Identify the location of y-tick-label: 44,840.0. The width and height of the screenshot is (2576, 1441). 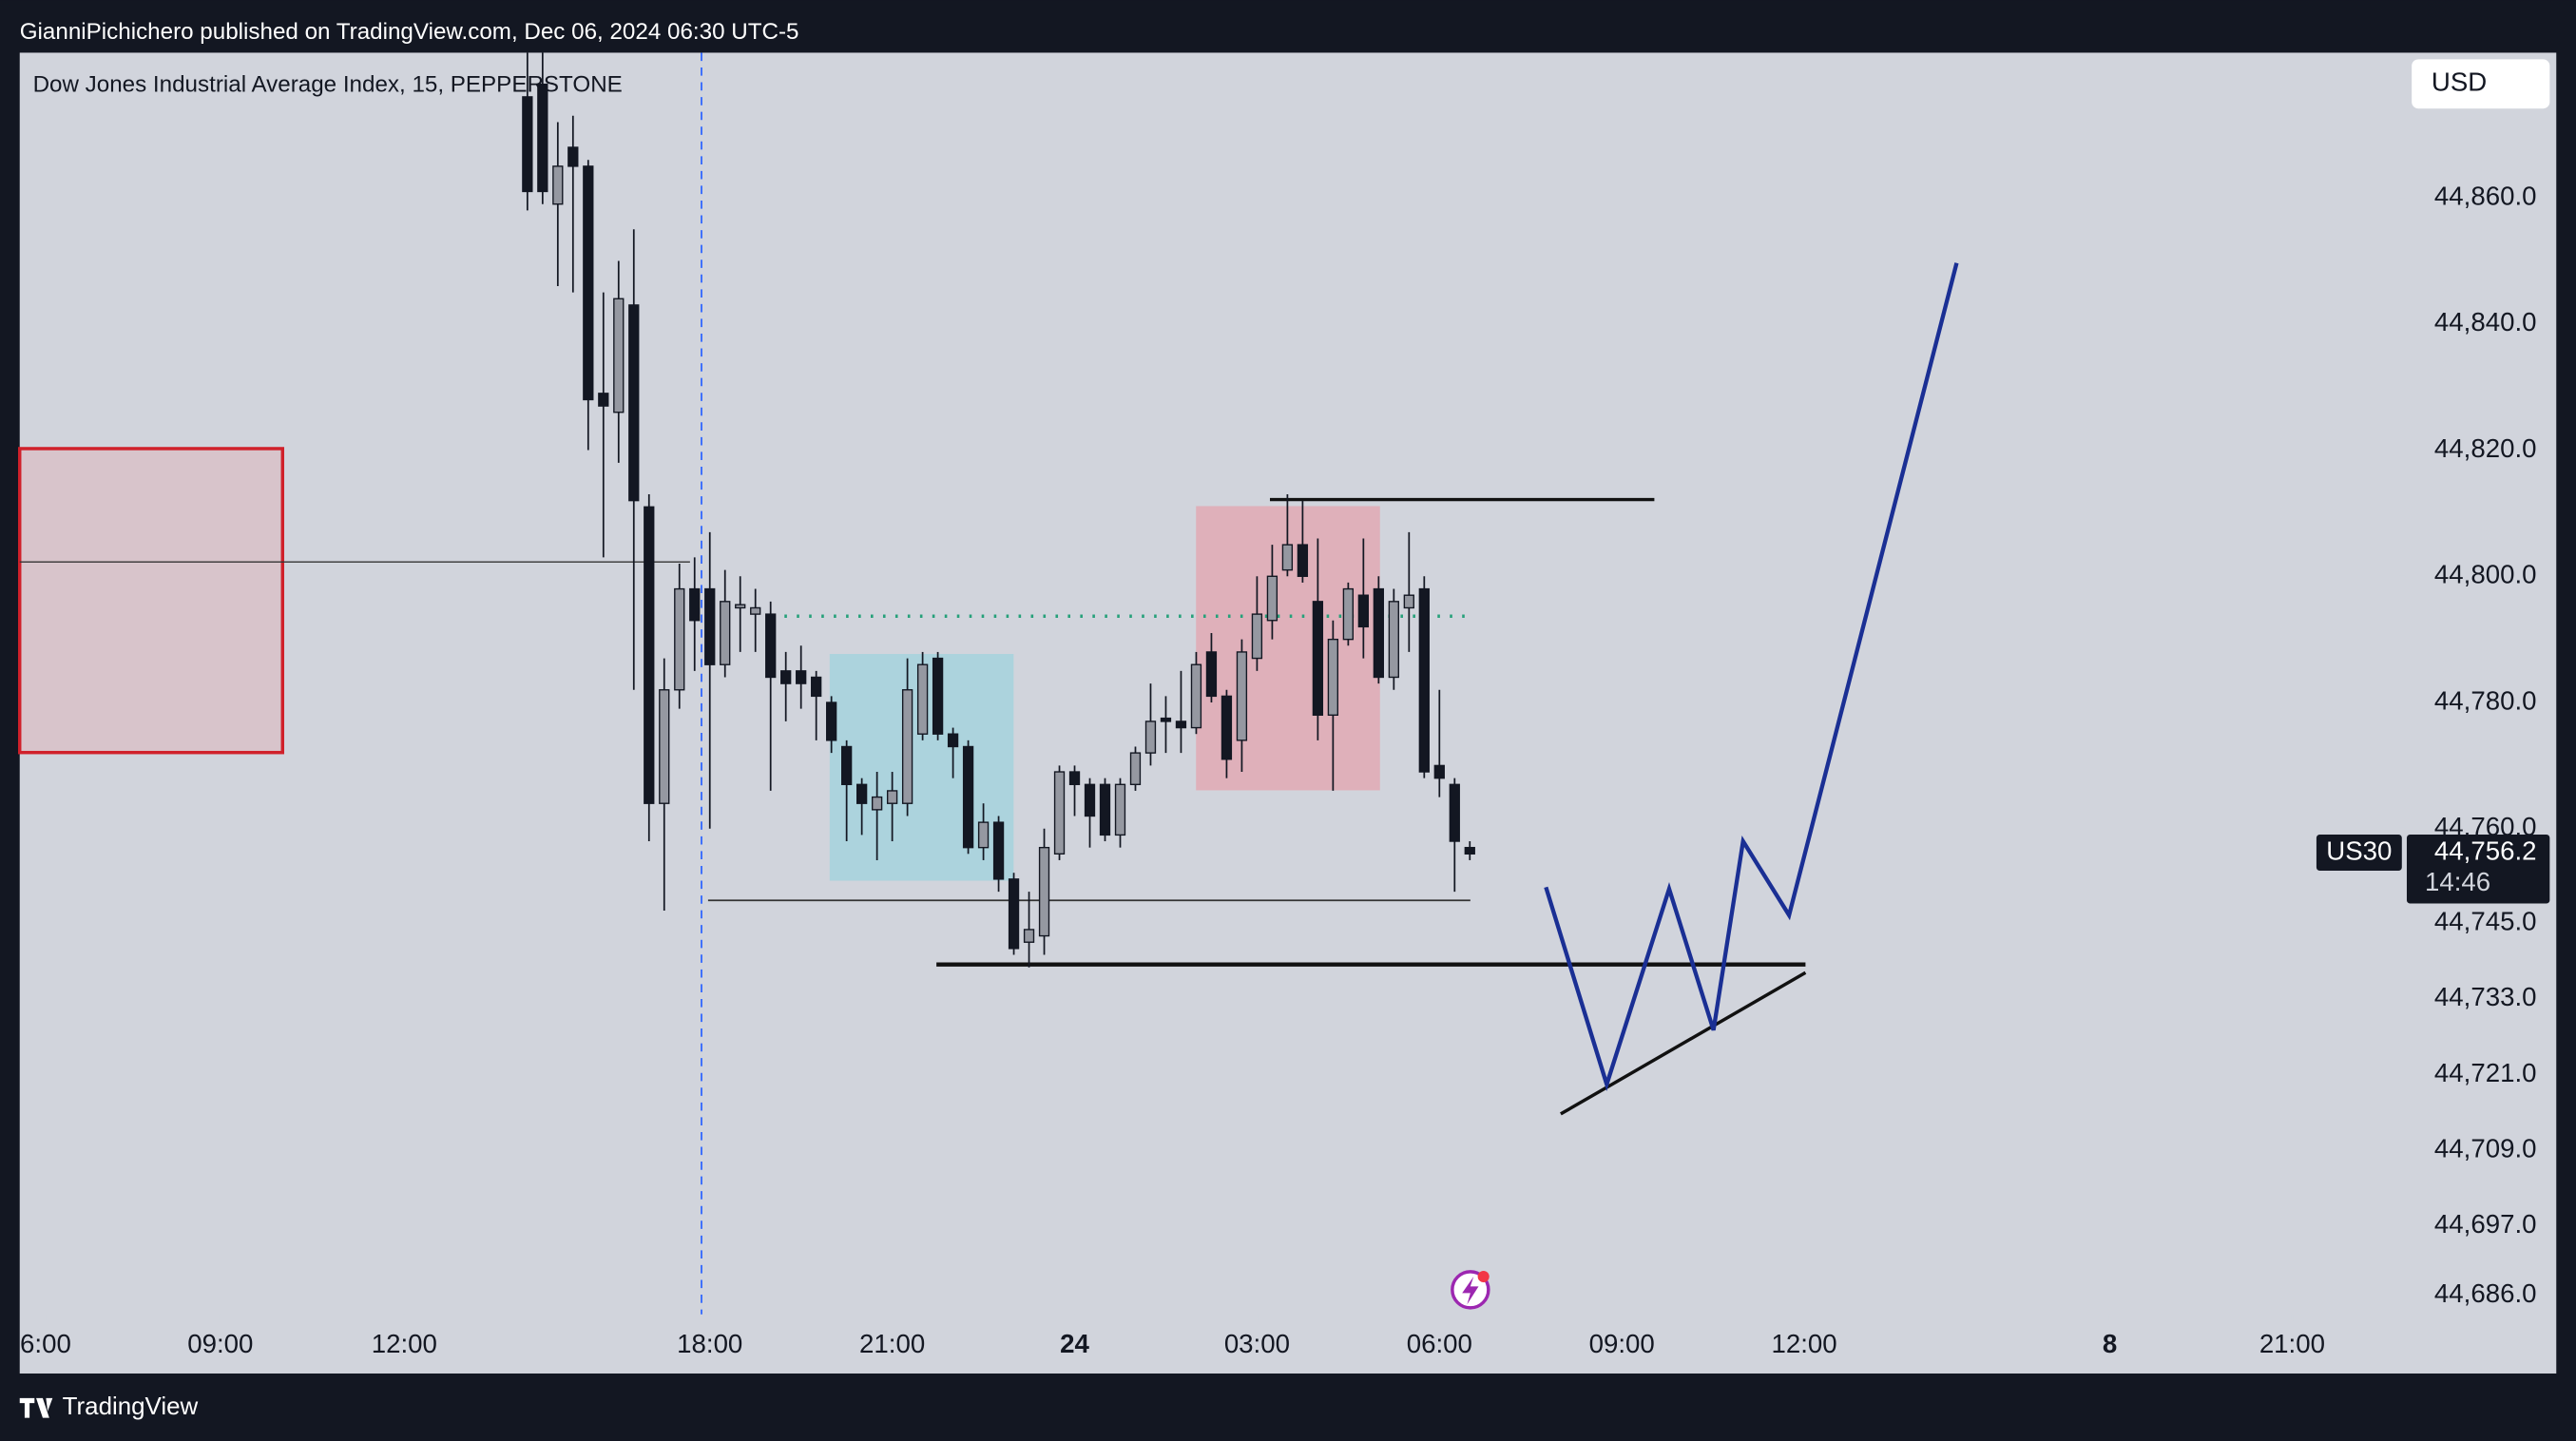
(2485, 321).